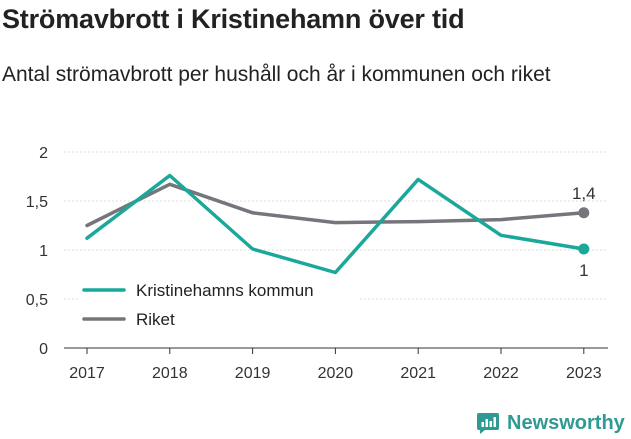  What do you see at coordinates (155, 319) in the screenshot?
I see `legend-label: Riket` at bounding box center [155, 319].